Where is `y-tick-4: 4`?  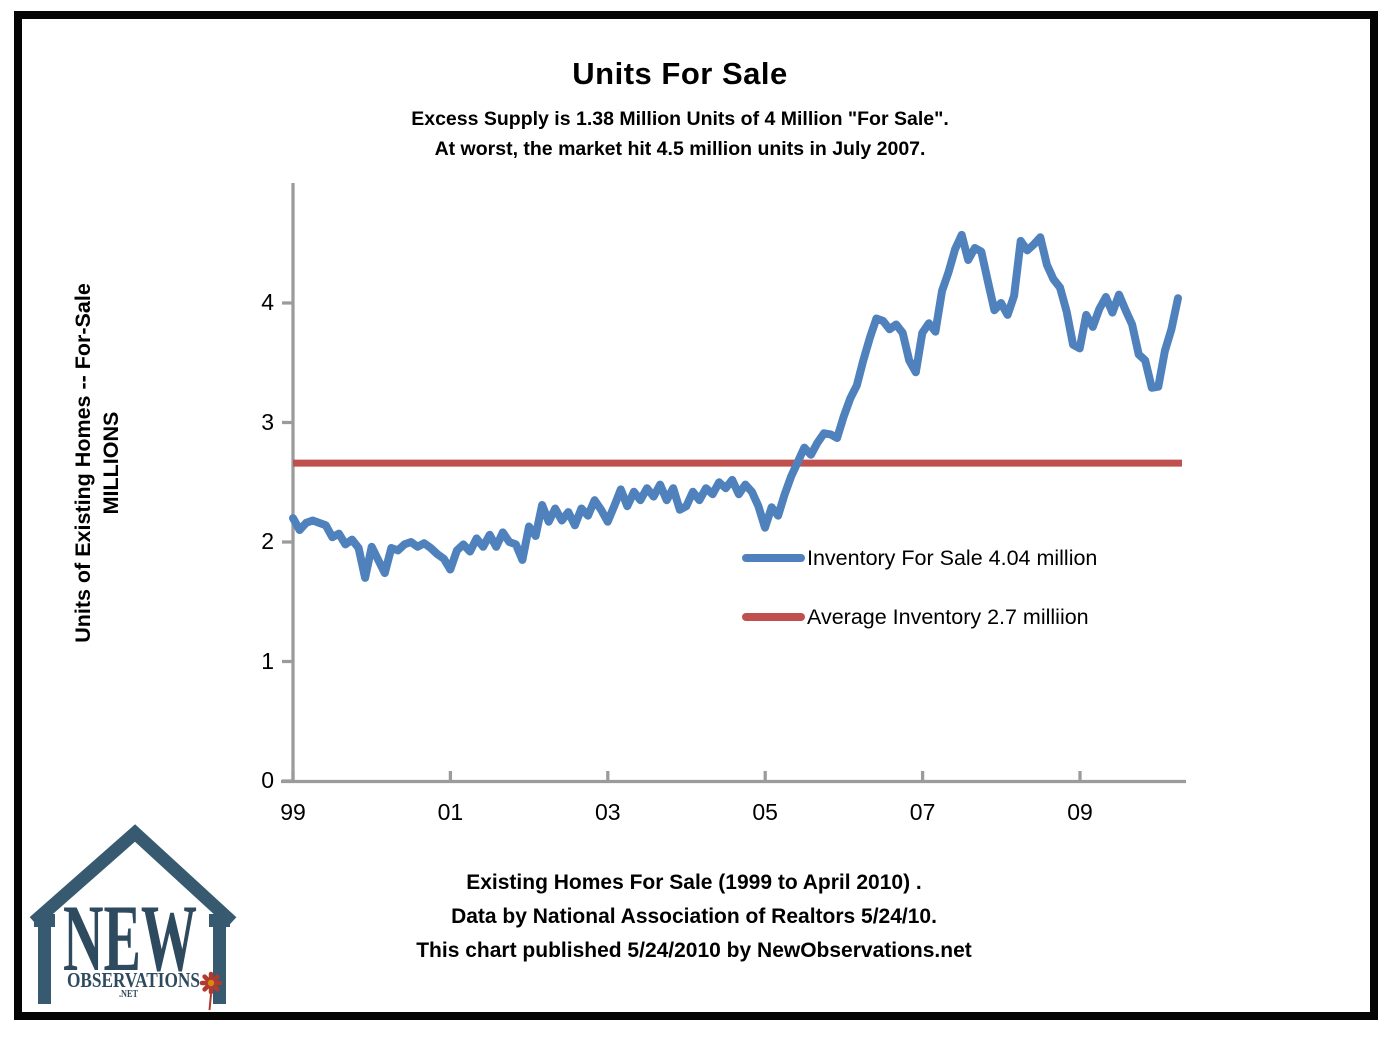 y-tick-4: 4 is located at coordinates (267, 302).